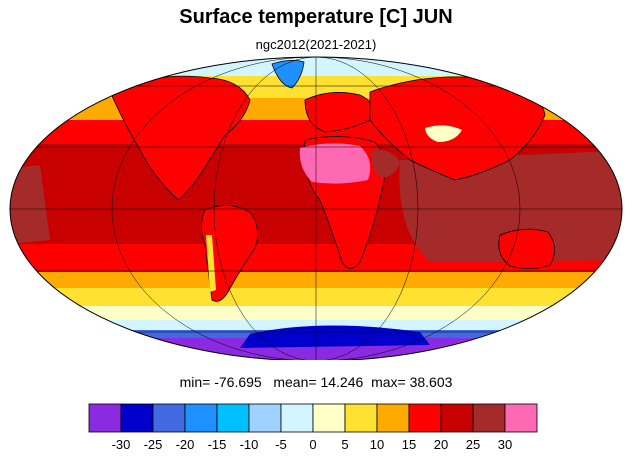  I want to click on colorbar-tick-label: 20, so click(441, 444).